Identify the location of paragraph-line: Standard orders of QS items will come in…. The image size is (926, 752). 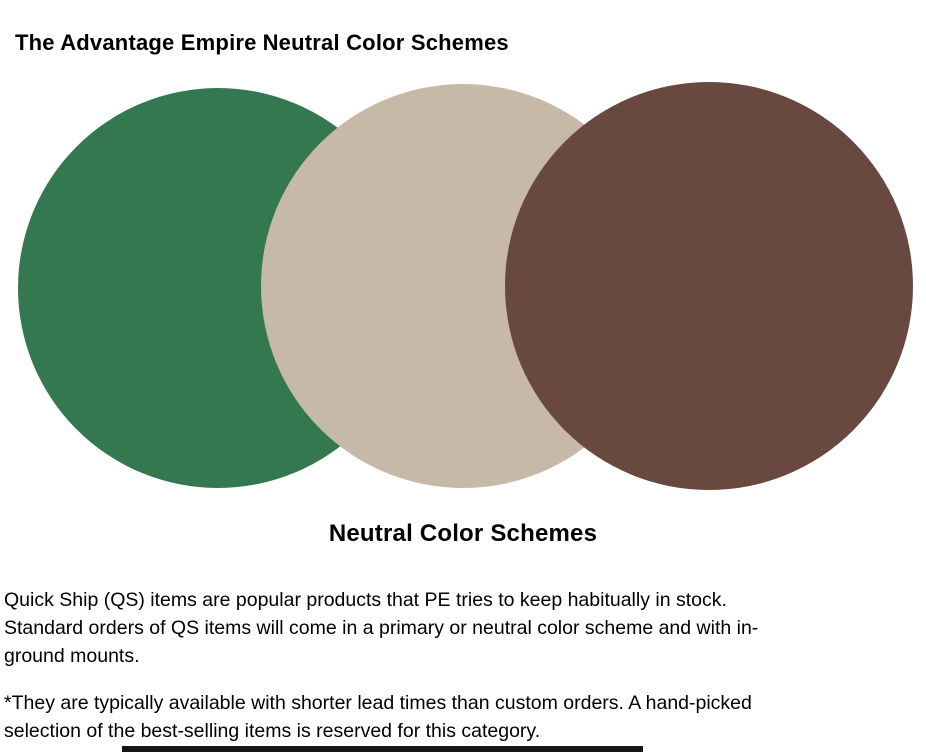
(381, 628).